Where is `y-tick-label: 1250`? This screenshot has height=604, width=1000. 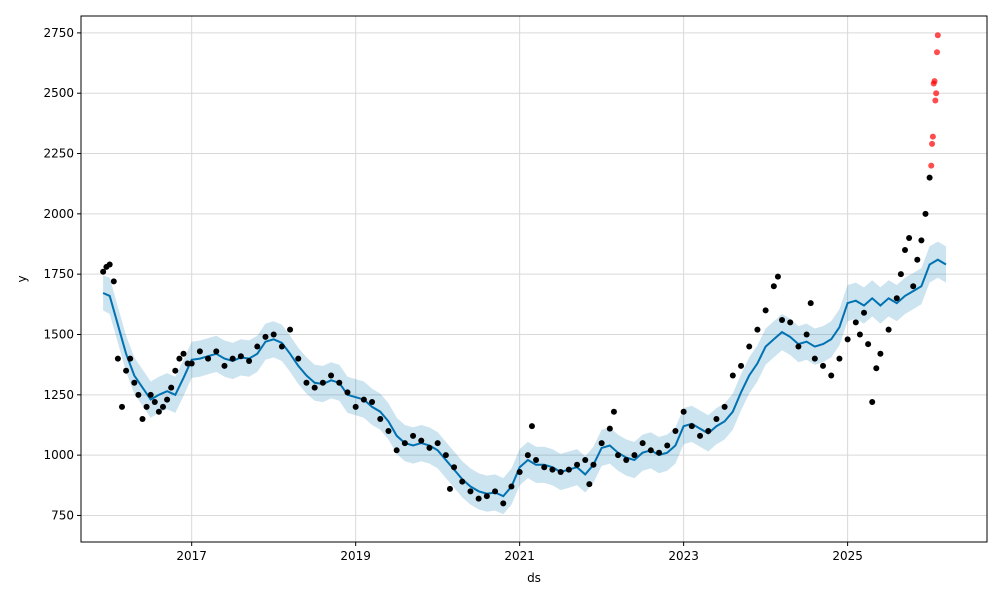 y-tick-label: 1250 is located at coordinates (58, 395).